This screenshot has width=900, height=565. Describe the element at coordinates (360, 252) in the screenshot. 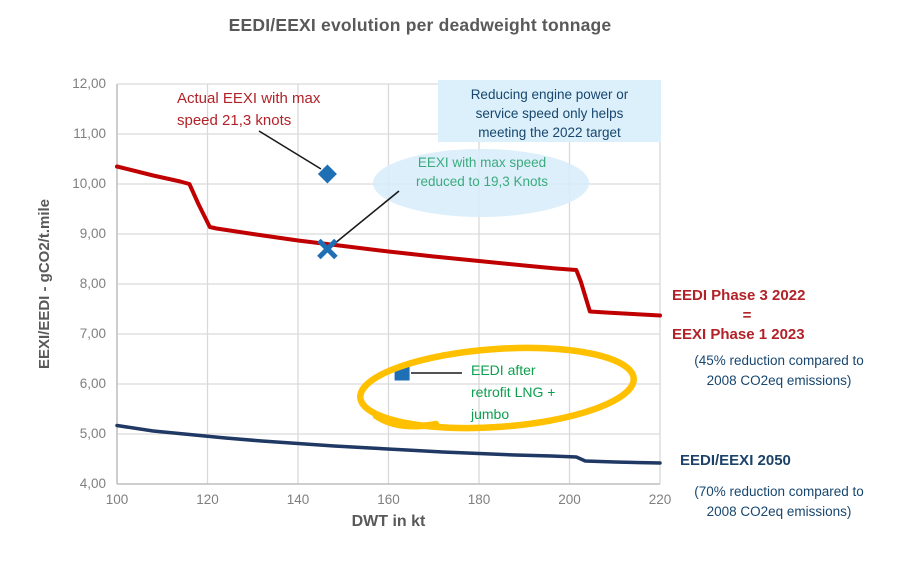

I see `leader-lines` at that location.